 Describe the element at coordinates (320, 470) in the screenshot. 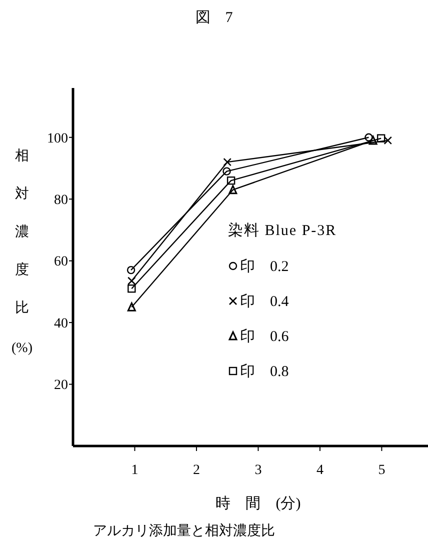

I see `x-tick-label: 4` at that location.